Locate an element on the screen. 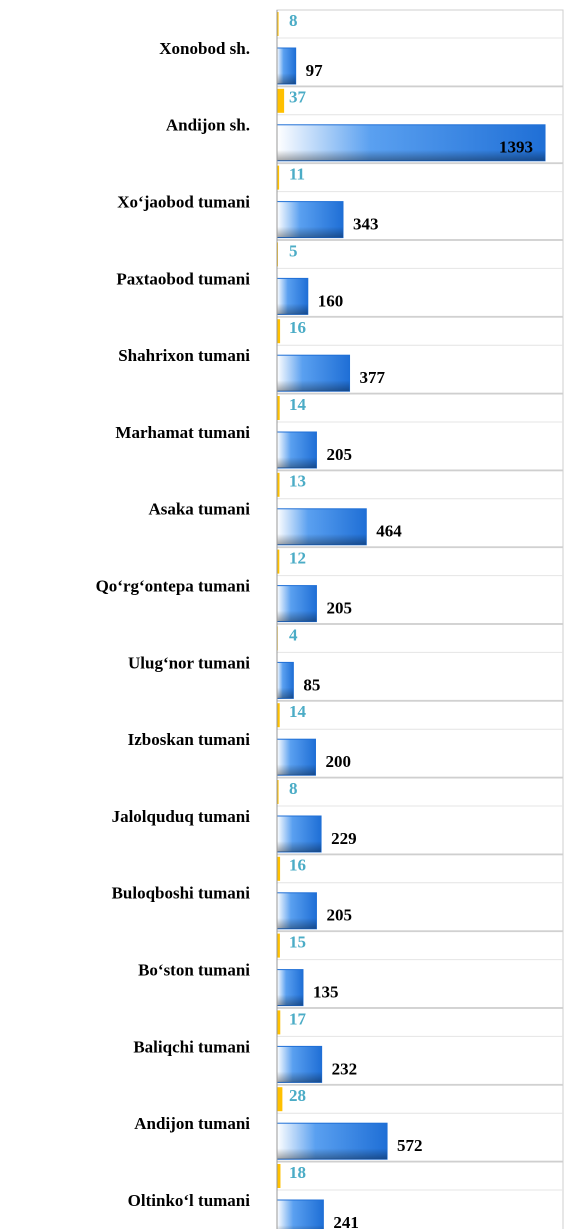 The height and width of the screenshot is (1229, 565). category-label: Marhamat tumani is located at coordinates (182, 432).